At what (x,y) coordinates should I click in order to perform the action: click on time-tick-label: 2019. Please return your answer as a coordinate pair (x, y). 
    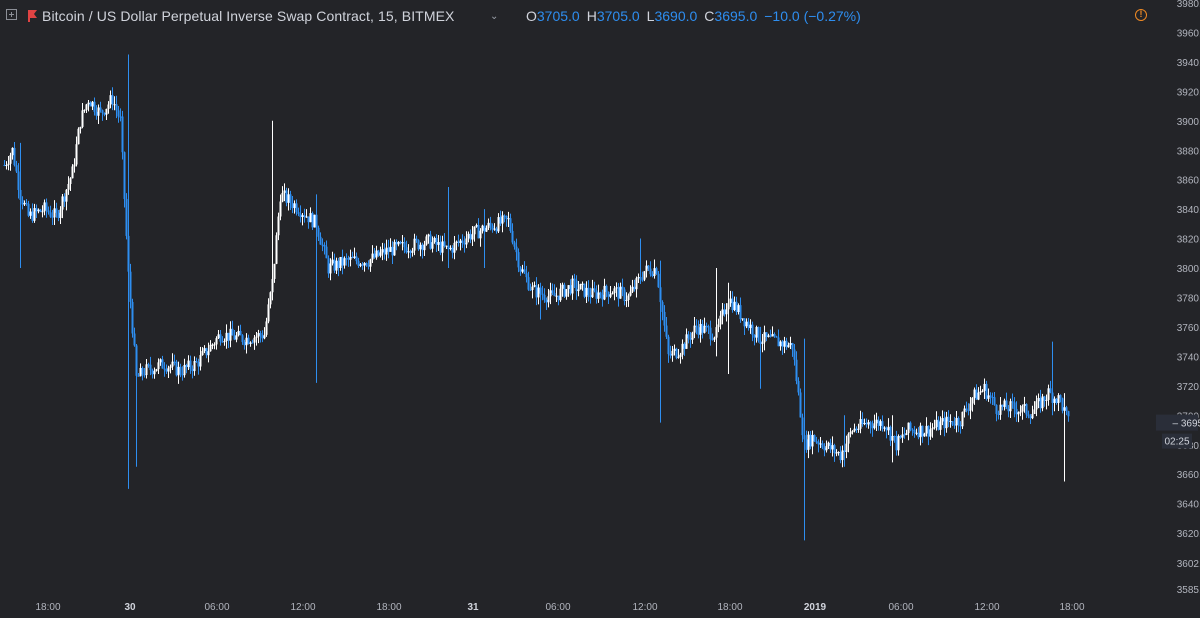
    Looking at the image, I should click on (815, 607).